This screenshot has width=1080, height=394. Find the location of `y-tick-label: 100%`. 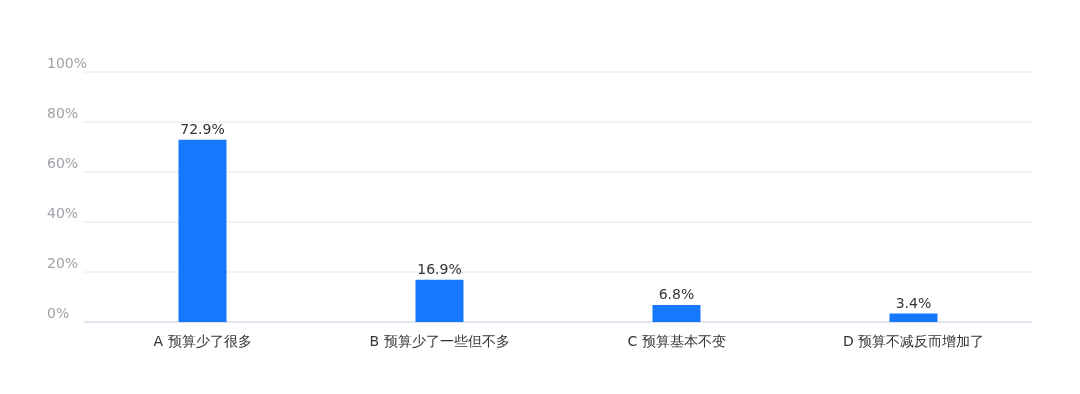

y-tick-label: 100% is located at coordinates (67, 63).